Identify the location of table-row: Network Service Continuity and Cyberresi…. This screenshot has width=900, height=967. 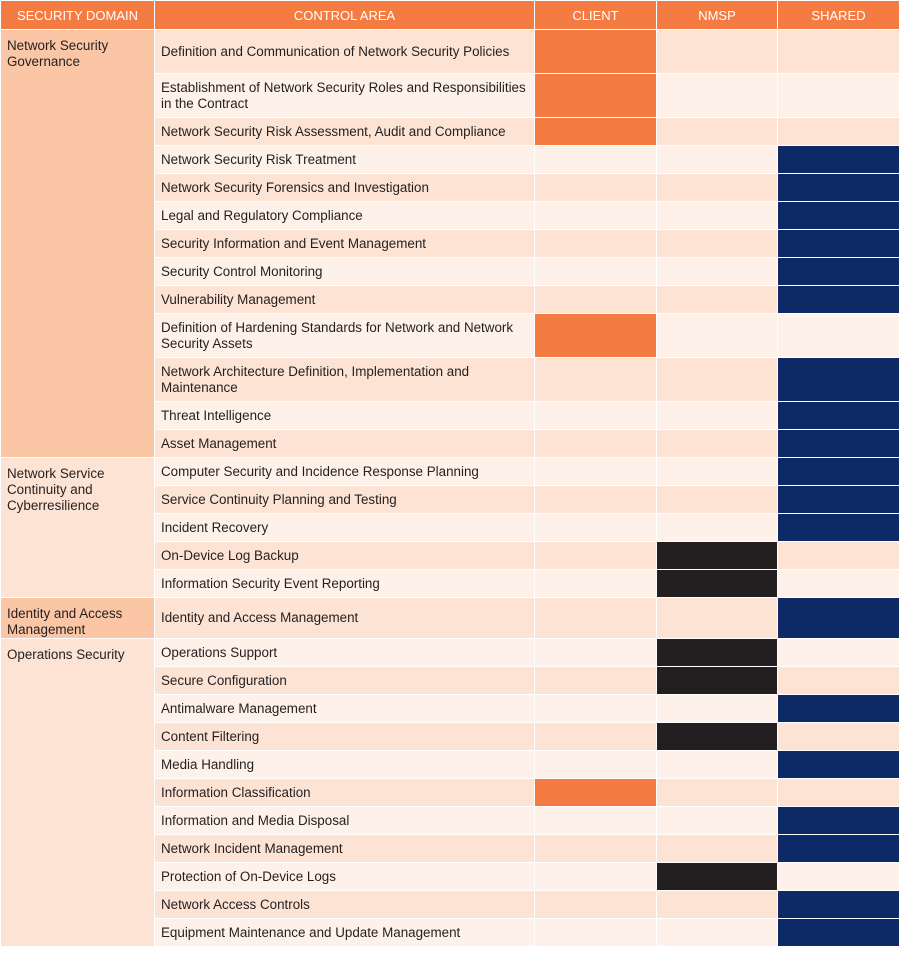
(450, 527).